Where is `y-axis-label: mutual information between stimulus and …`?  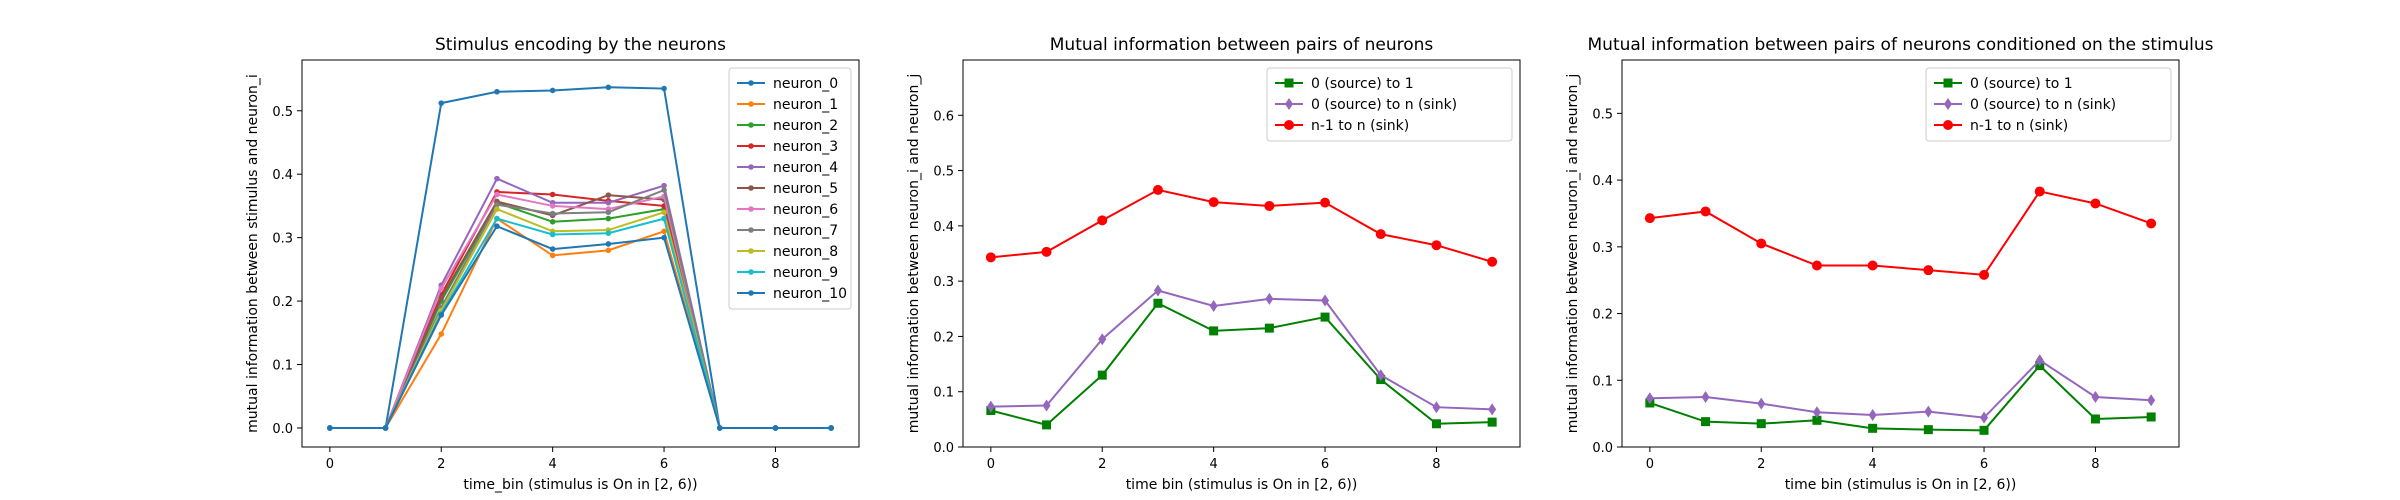 y-axis-label: mutual information between stimulus and … is located at coordinates (253, 253).